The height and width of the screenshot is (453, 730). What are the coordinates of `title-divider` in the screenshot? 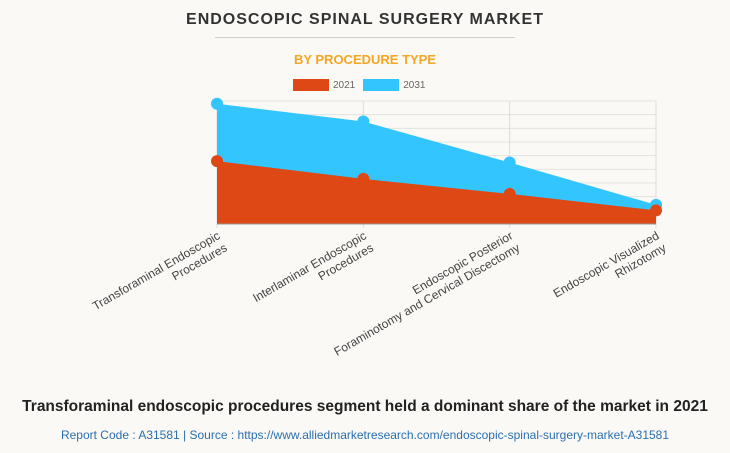 It's located at (365, 37).